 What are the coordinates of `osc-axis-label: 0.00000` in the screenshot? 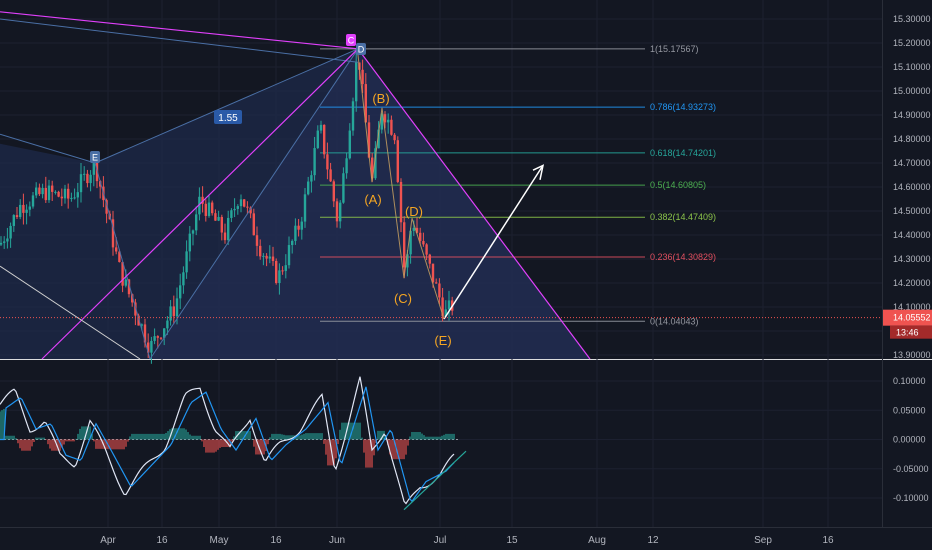 It's located at (909, 440).